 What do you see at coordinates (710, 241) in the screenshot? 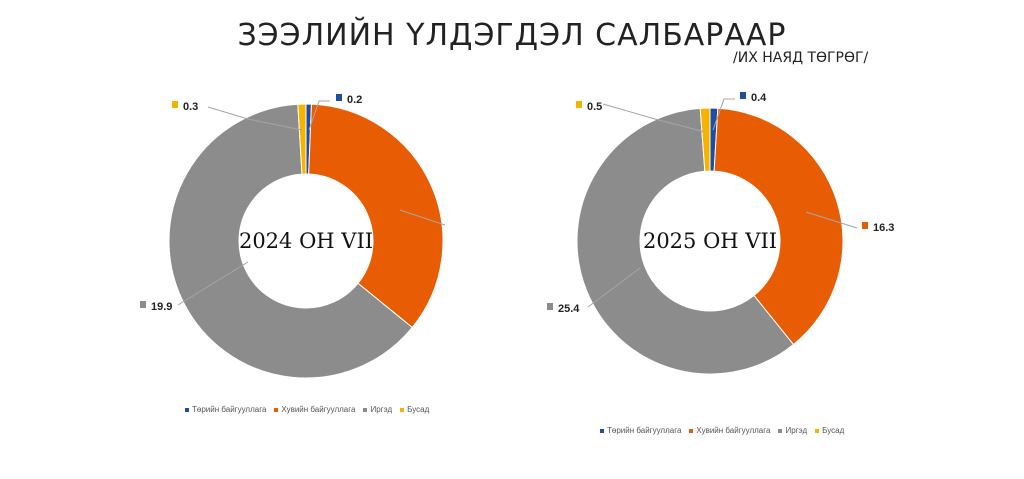
I see `center-label: 2025 ОН VII` at bounding box center [710, 241].